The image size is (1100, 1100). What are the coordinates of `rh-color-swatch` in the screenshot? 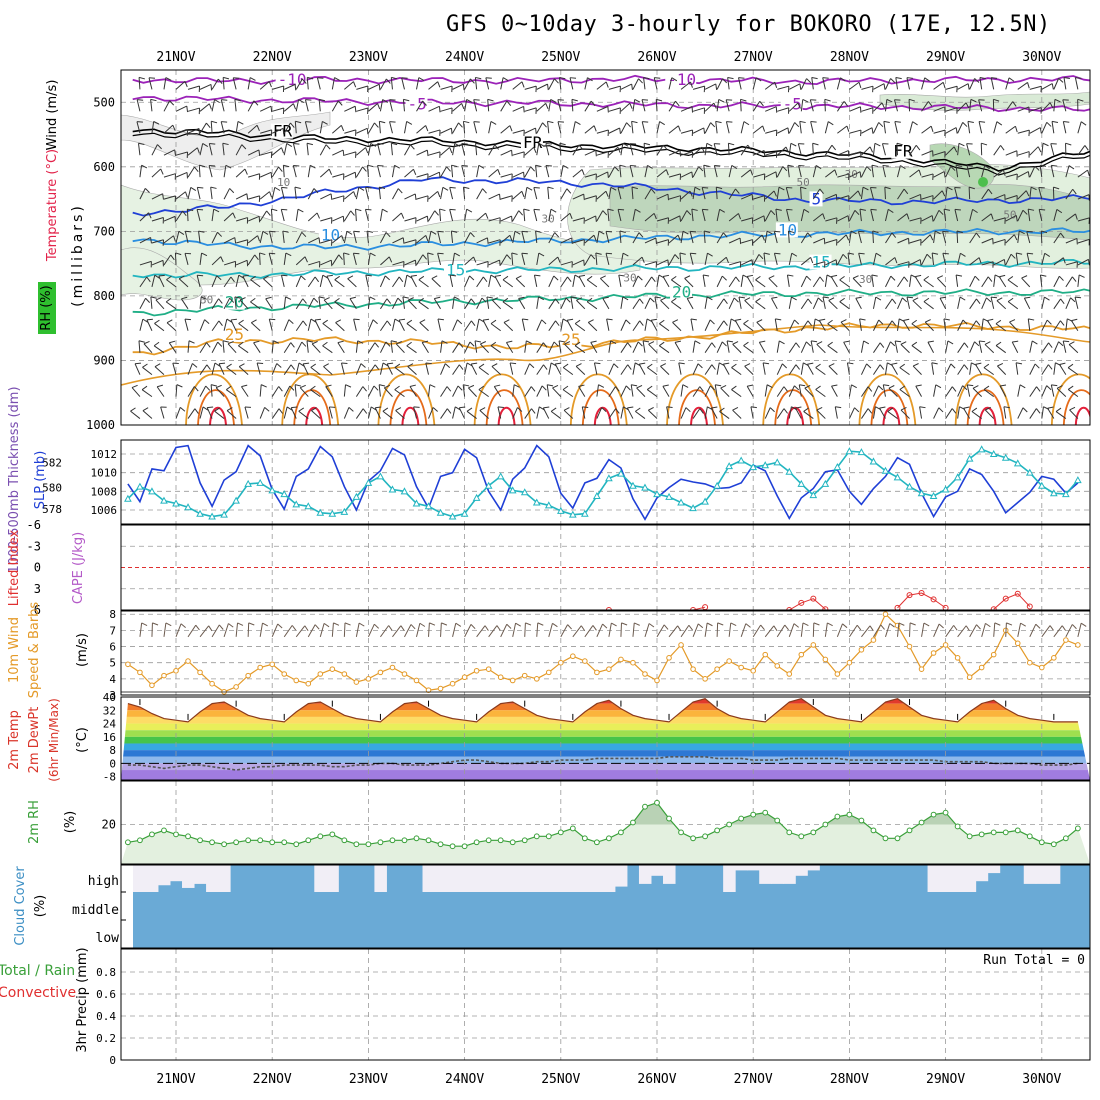 It's located at (47, 308).